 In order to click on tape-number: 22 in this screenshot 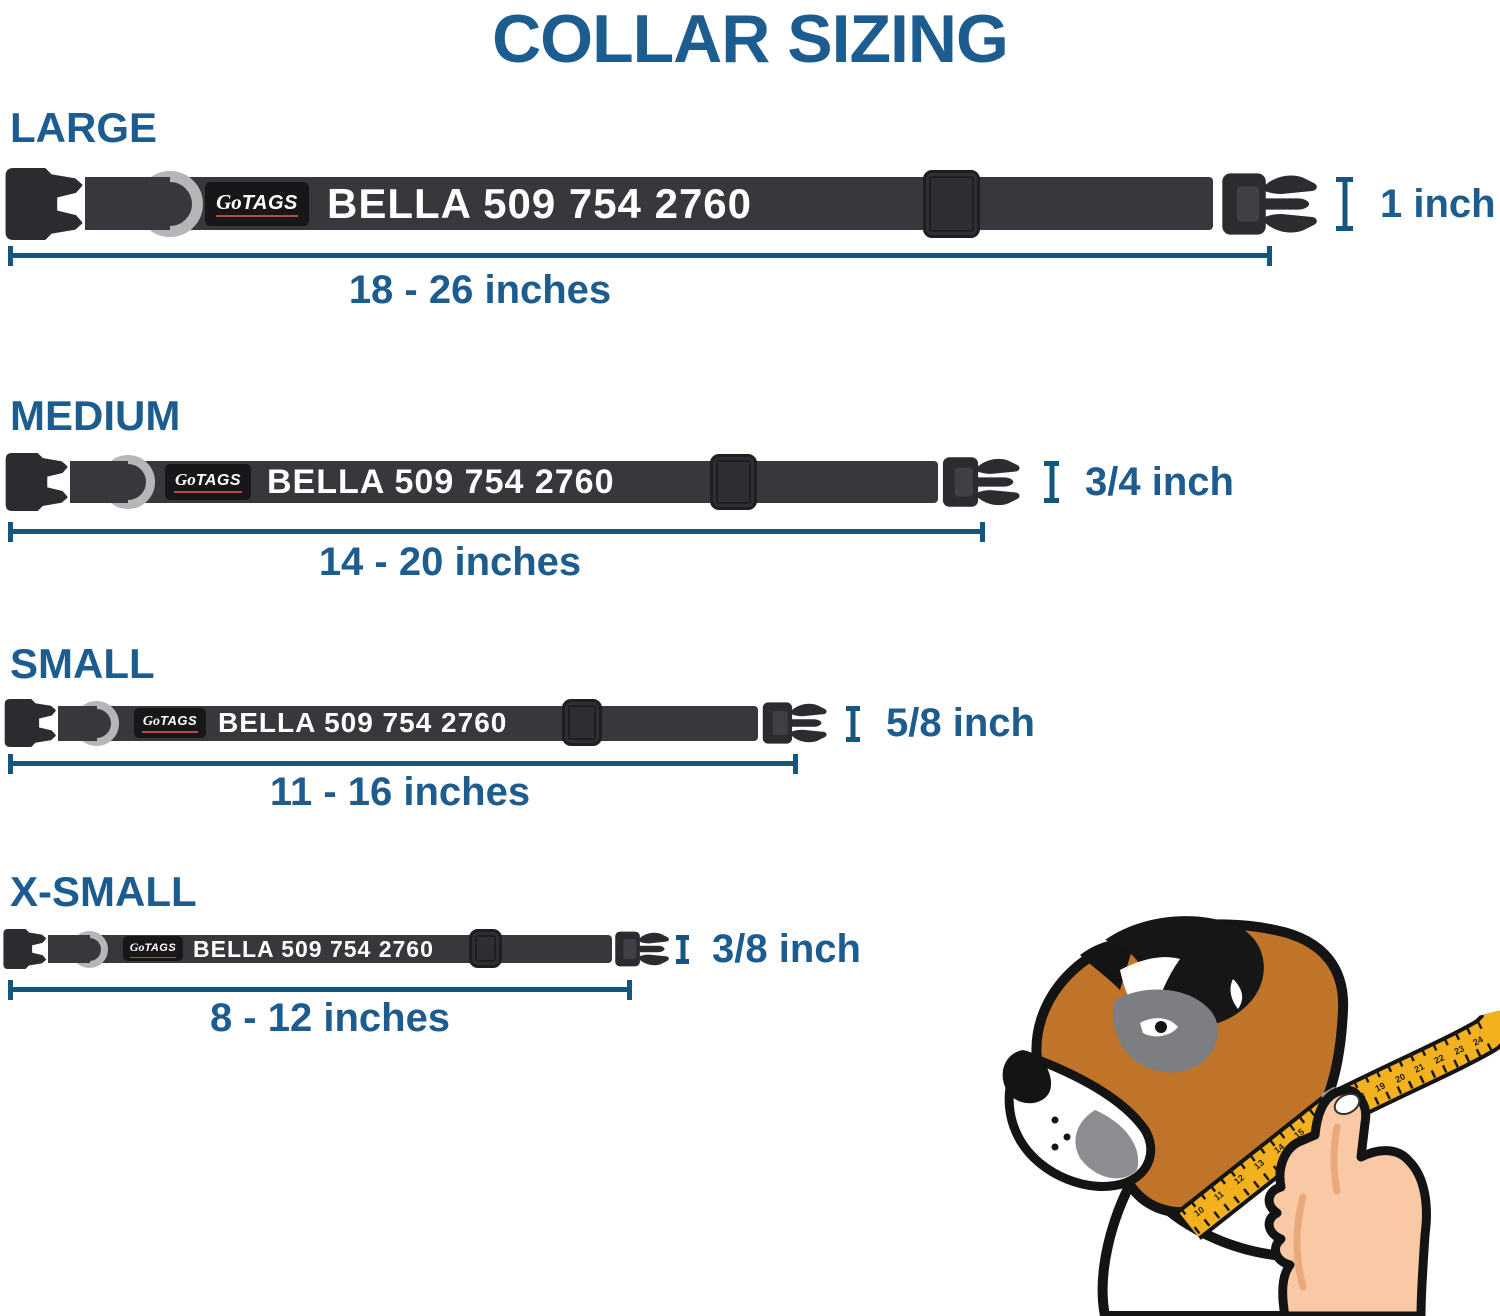, I will do `click(1438, 1058)`.